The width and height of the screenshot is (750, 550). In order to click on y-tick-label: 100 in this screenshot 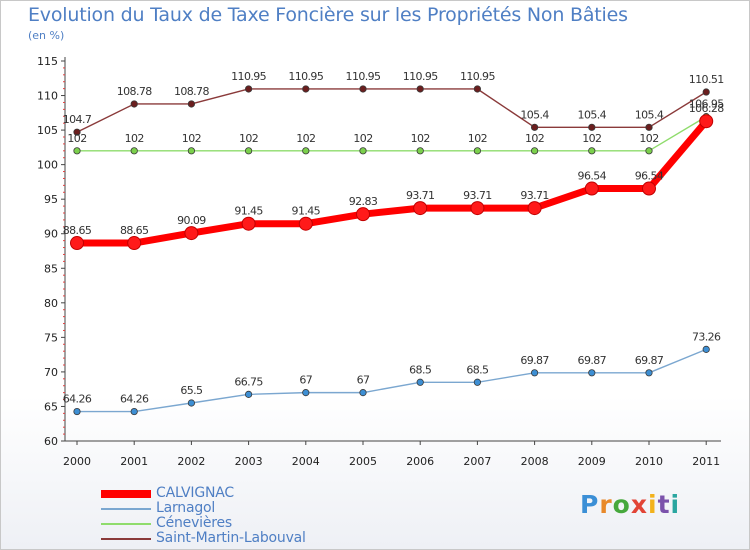, I will do `click(47, 165)`.